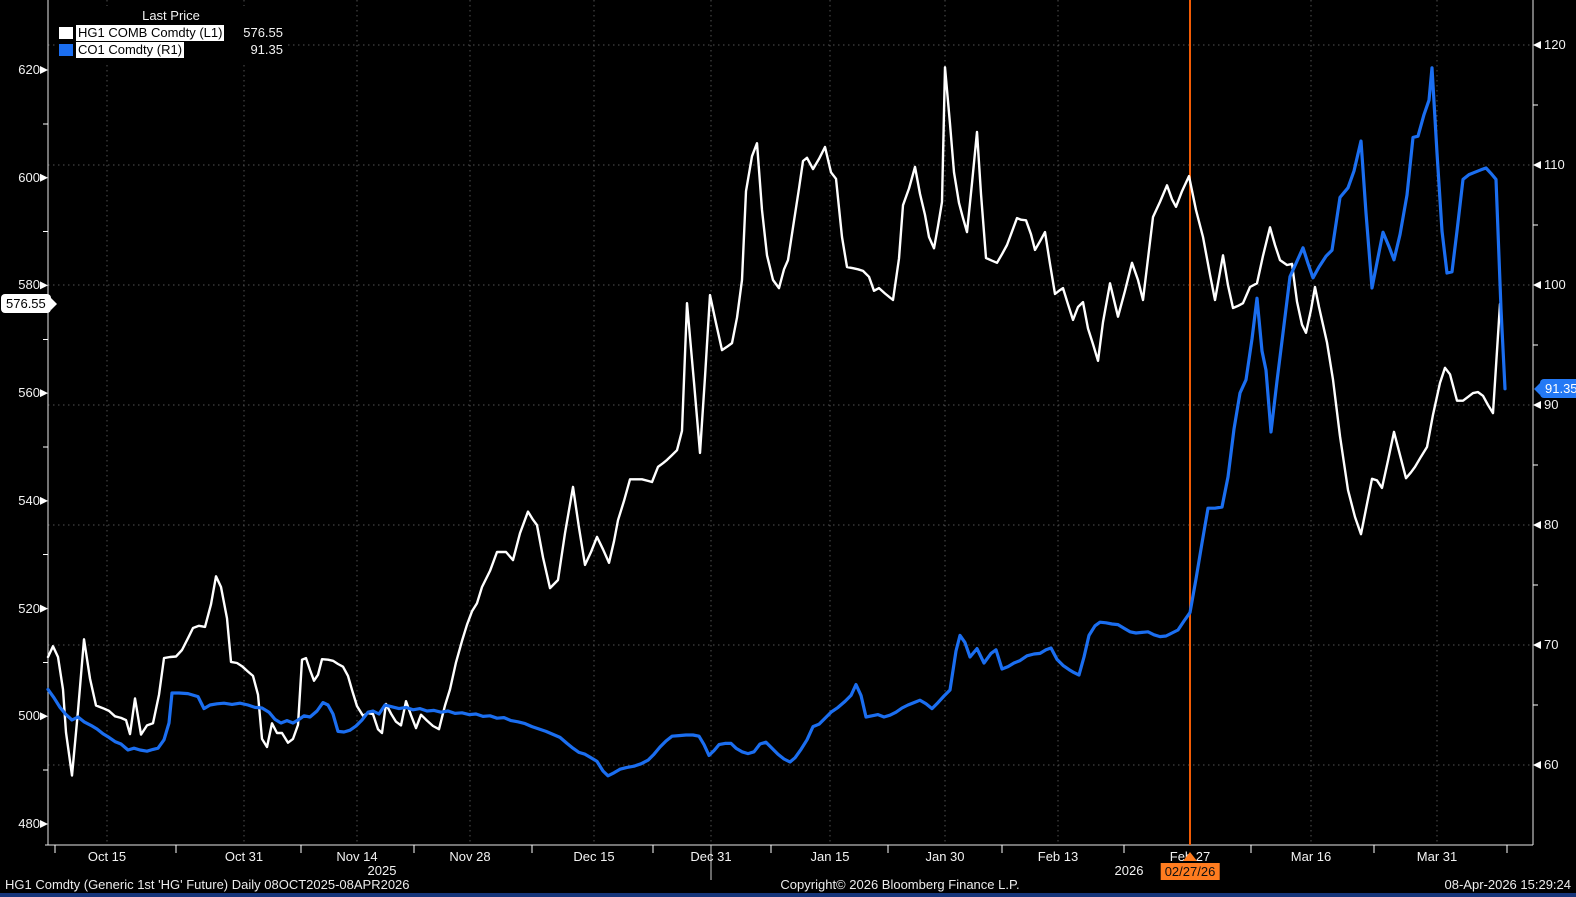  Describe the element at coordinates (150, 33) in the screenshot. I see `hg1-series-label: HG1 COMB Comdty (L1)` at that location.